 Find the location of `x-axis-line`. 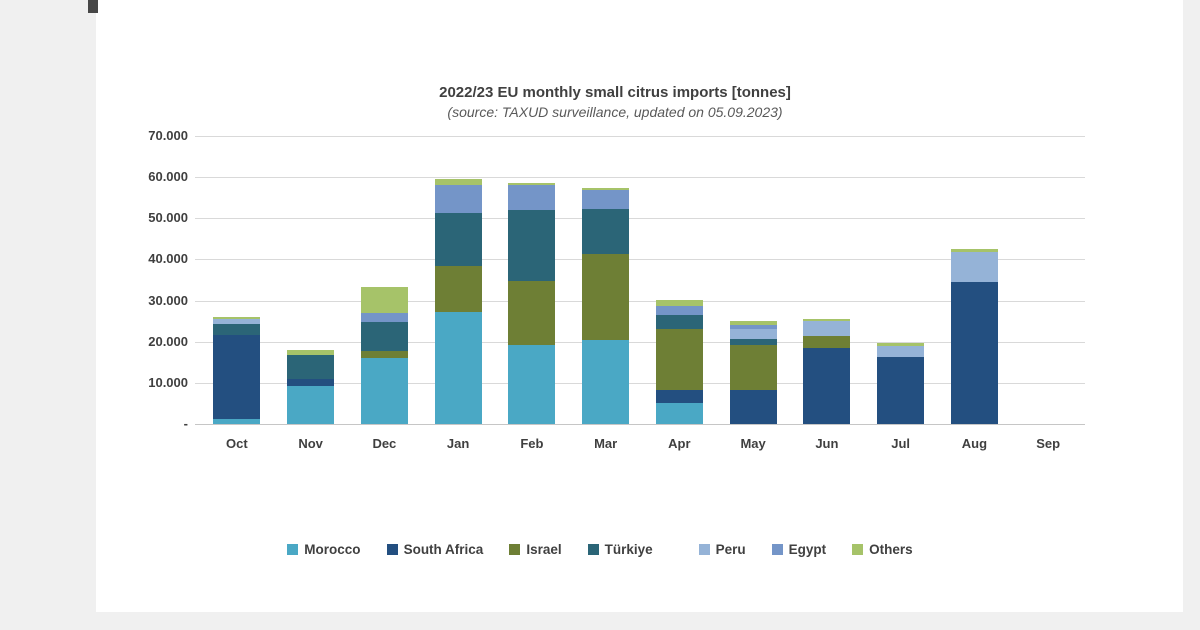

x-axis-line is located at coordinates (640, 424).